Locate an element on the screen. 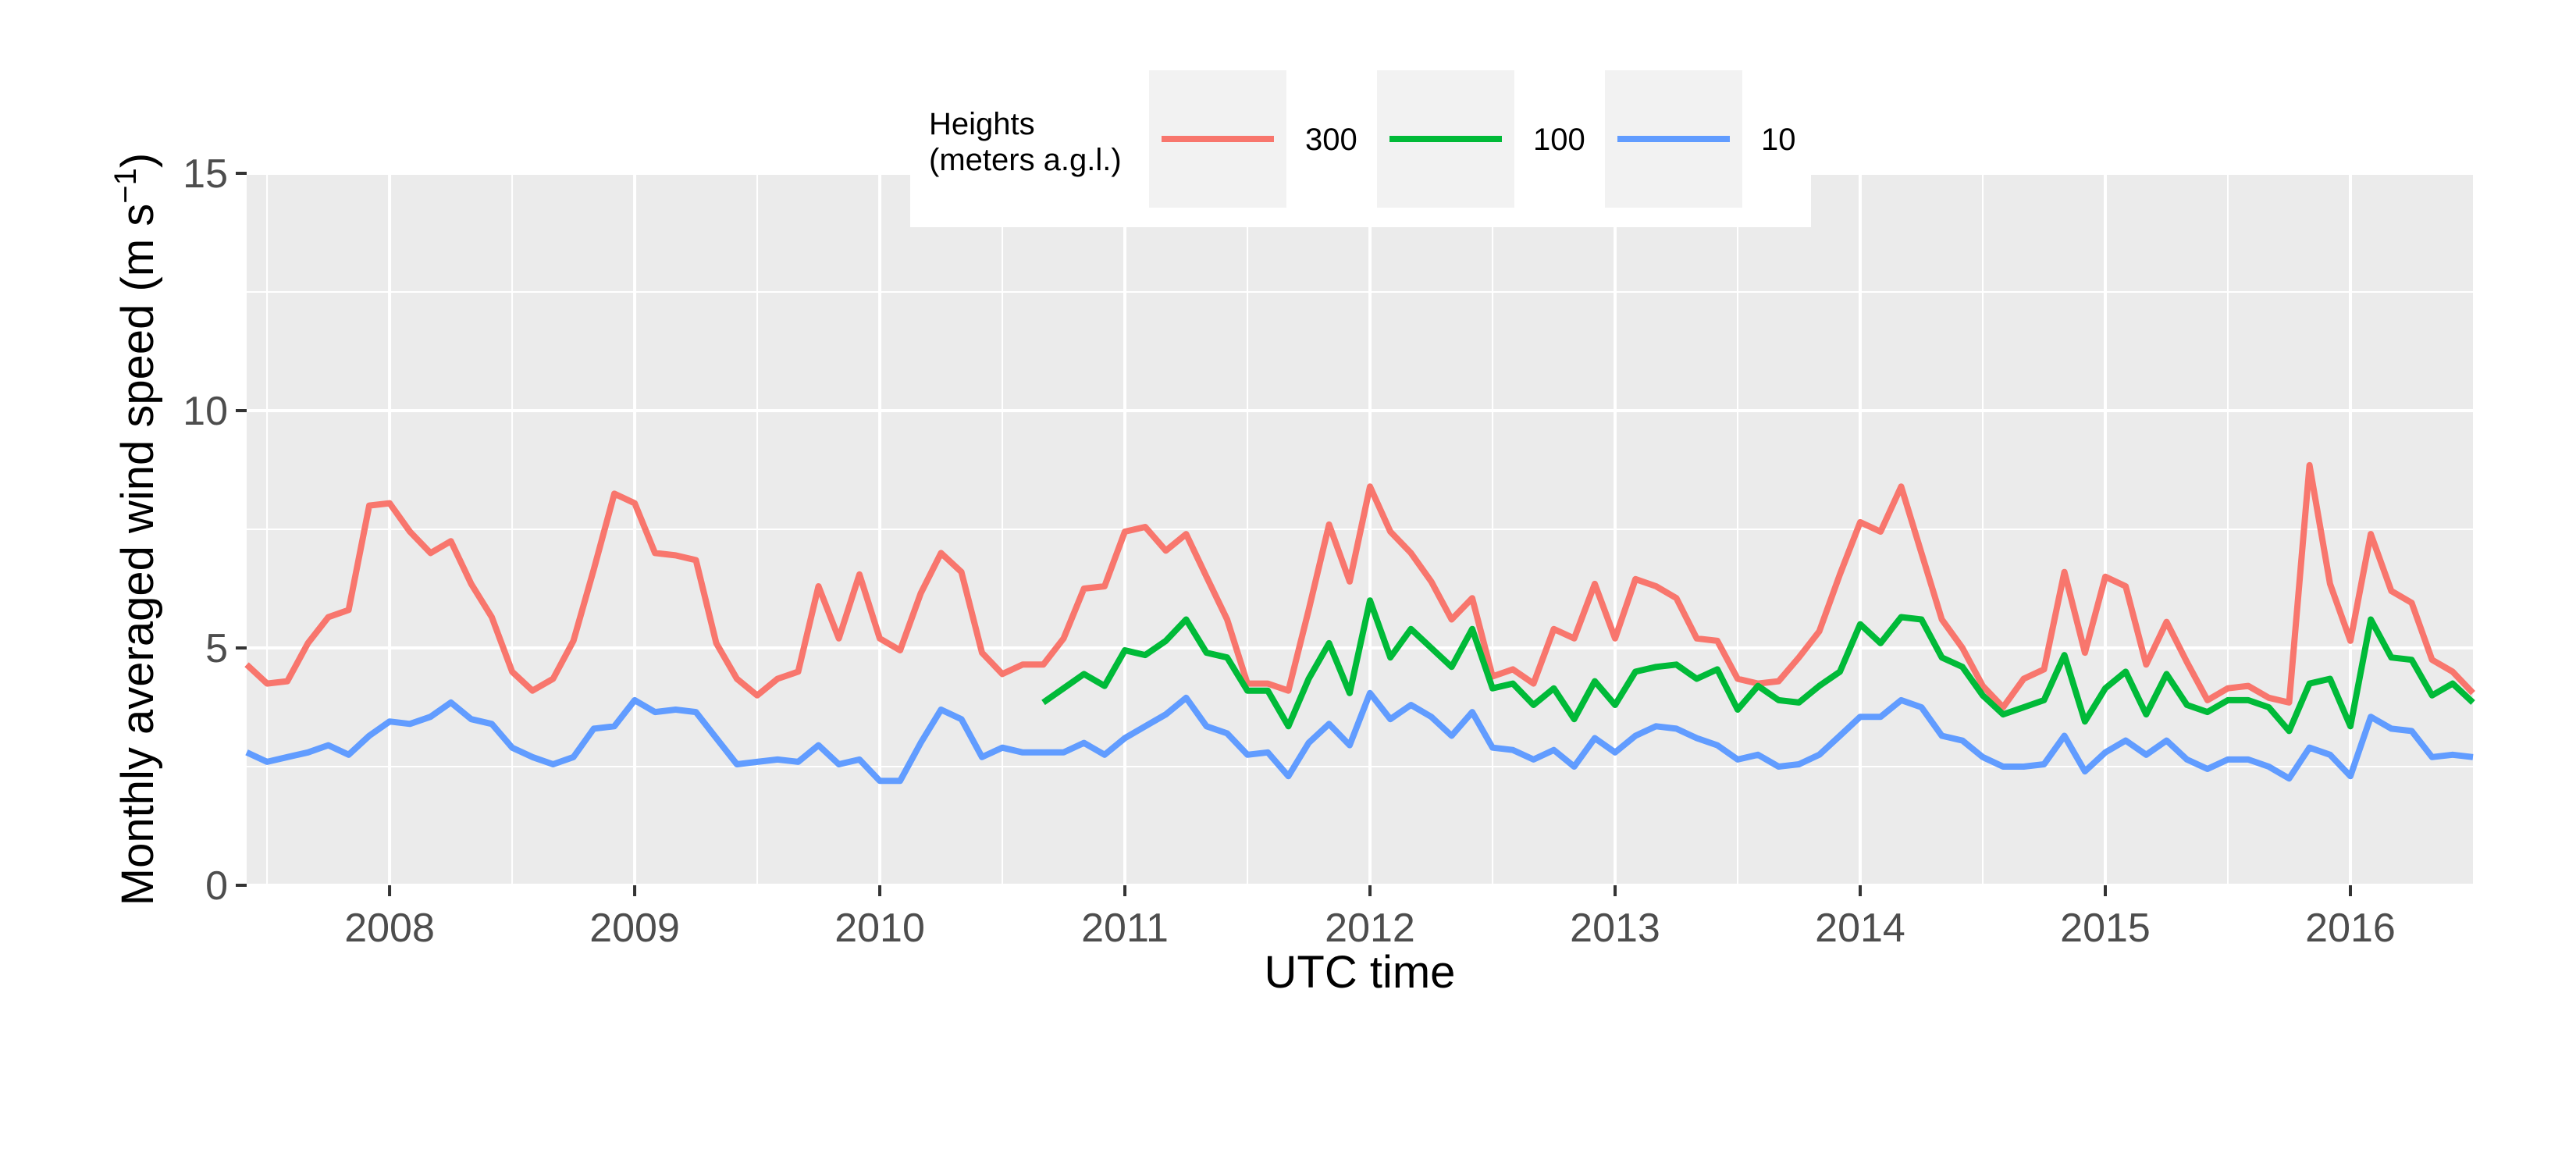  x-axis: 2008 2009 2010 2011 2012 2013 2014 2015 2016 is located at coordinates (1370, 918).